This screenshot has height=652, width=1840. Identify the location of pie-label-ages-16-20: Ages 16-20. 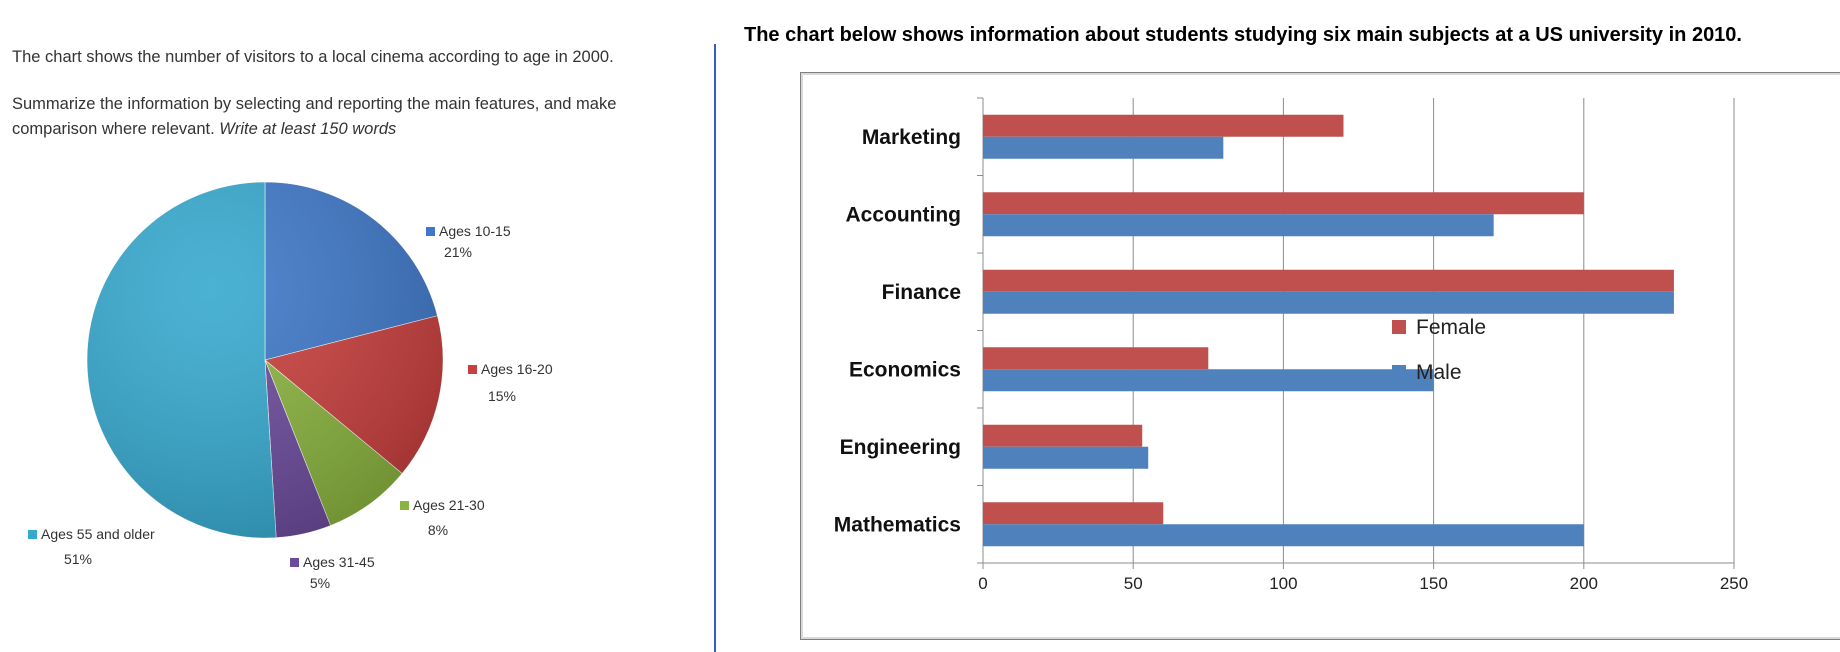
(517, 369).